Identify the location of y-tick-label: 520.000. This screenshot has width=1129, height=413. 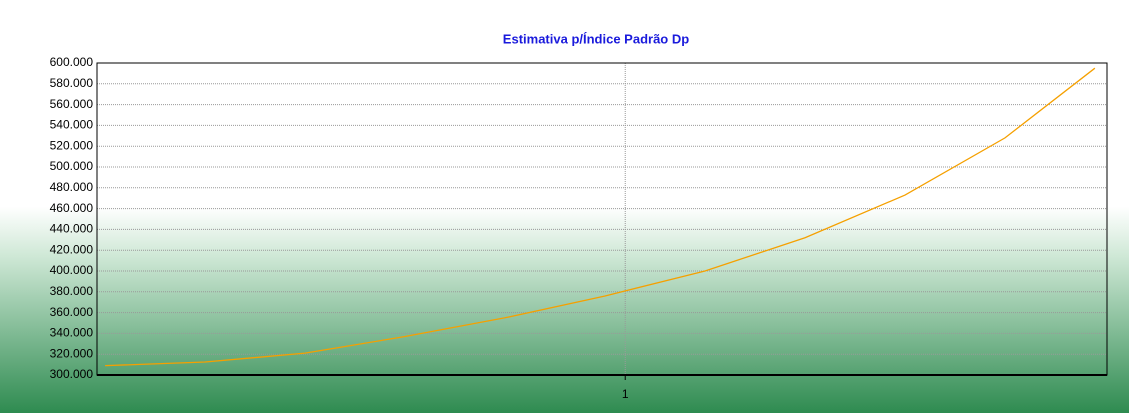
(72, 145).